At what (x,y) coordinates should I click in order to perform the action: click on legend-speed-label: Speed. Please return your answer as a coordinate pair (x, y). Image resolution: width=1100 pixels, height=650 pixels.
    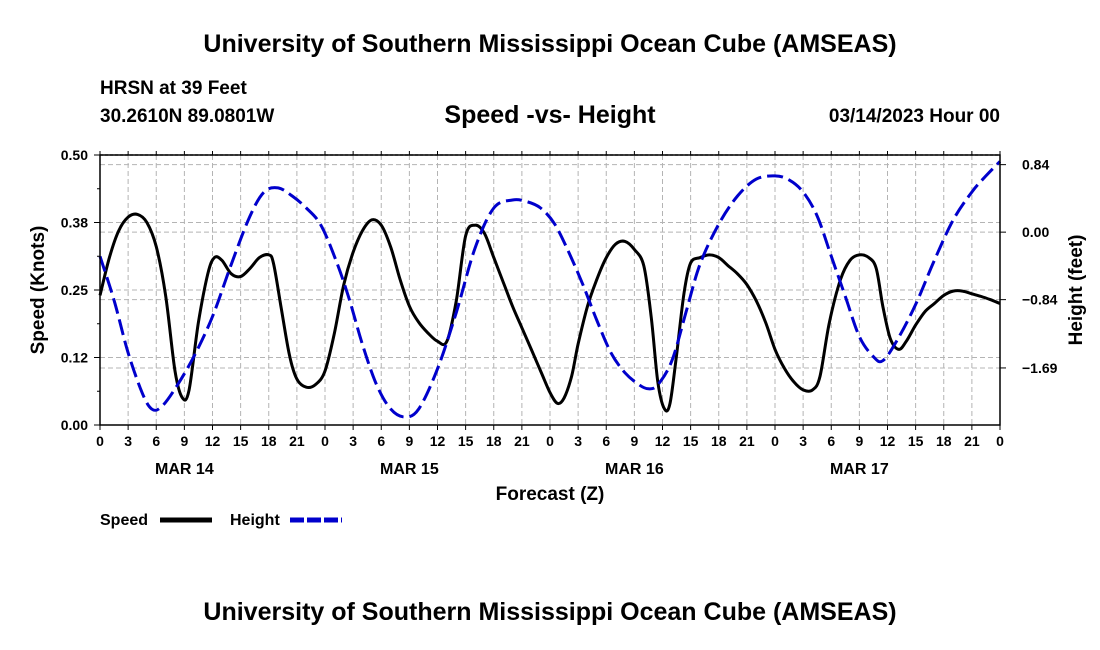
    Looking at the image, I should click on (124, 520).